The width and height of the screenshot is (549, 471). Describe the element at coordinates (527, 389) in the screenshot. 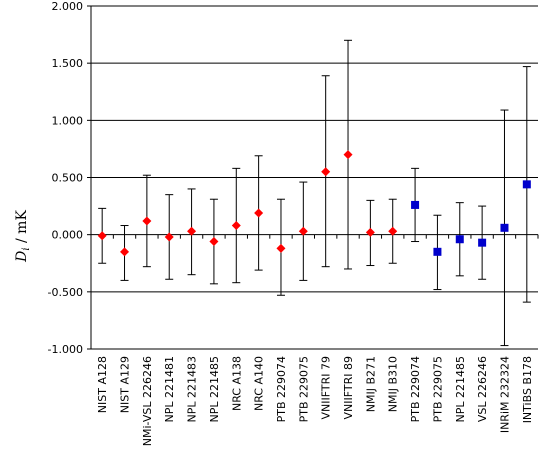

I see `x-tick-label: INTiBS B178` at that location.